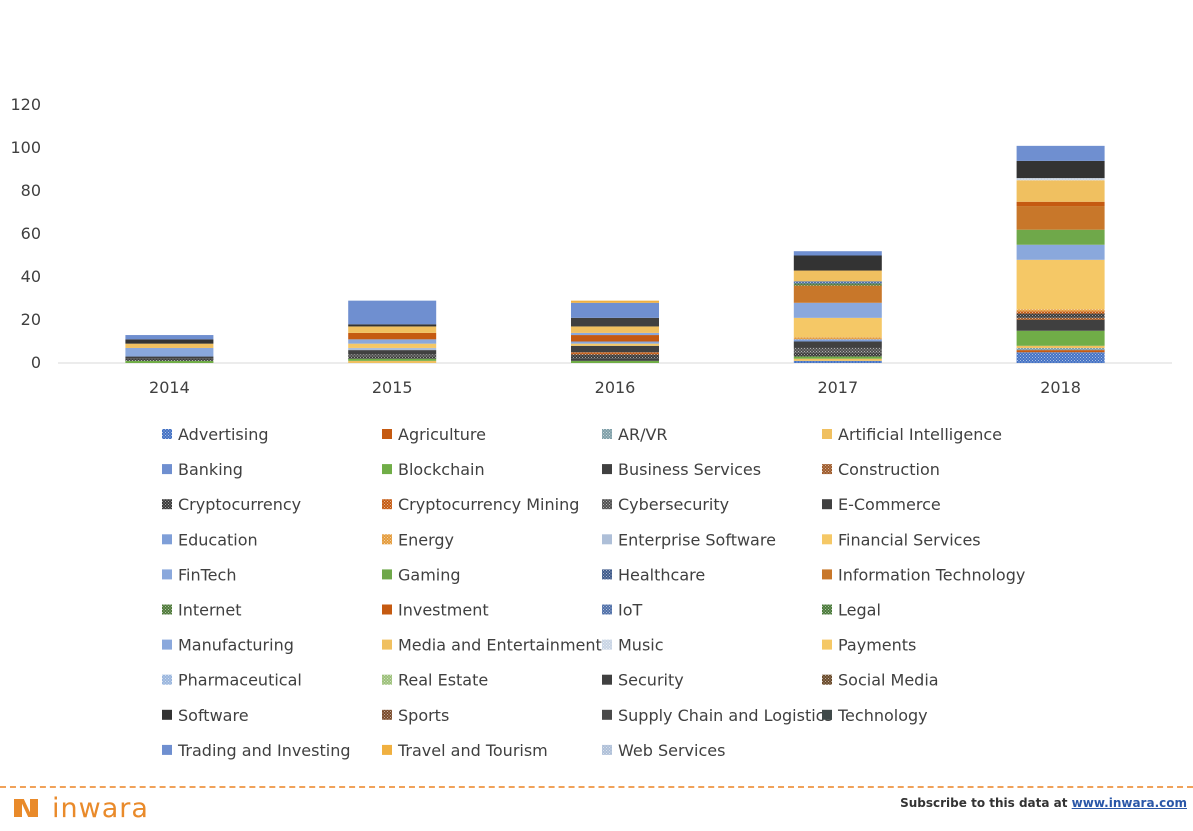 The image size is (1193, 831). I want to click on y-tick-label: 40, so click(31, 276).